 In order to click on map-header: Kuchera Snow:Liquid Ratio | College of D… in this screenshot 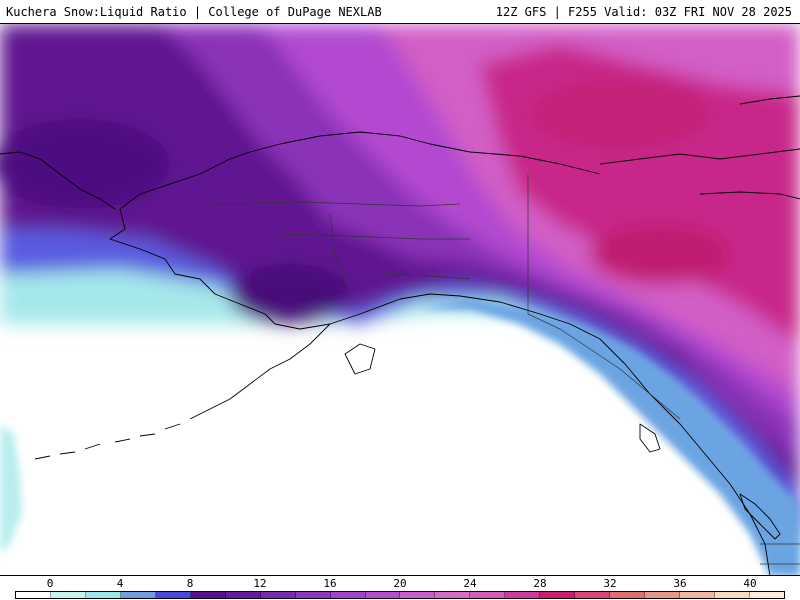, I will do `click(400, 12)`.